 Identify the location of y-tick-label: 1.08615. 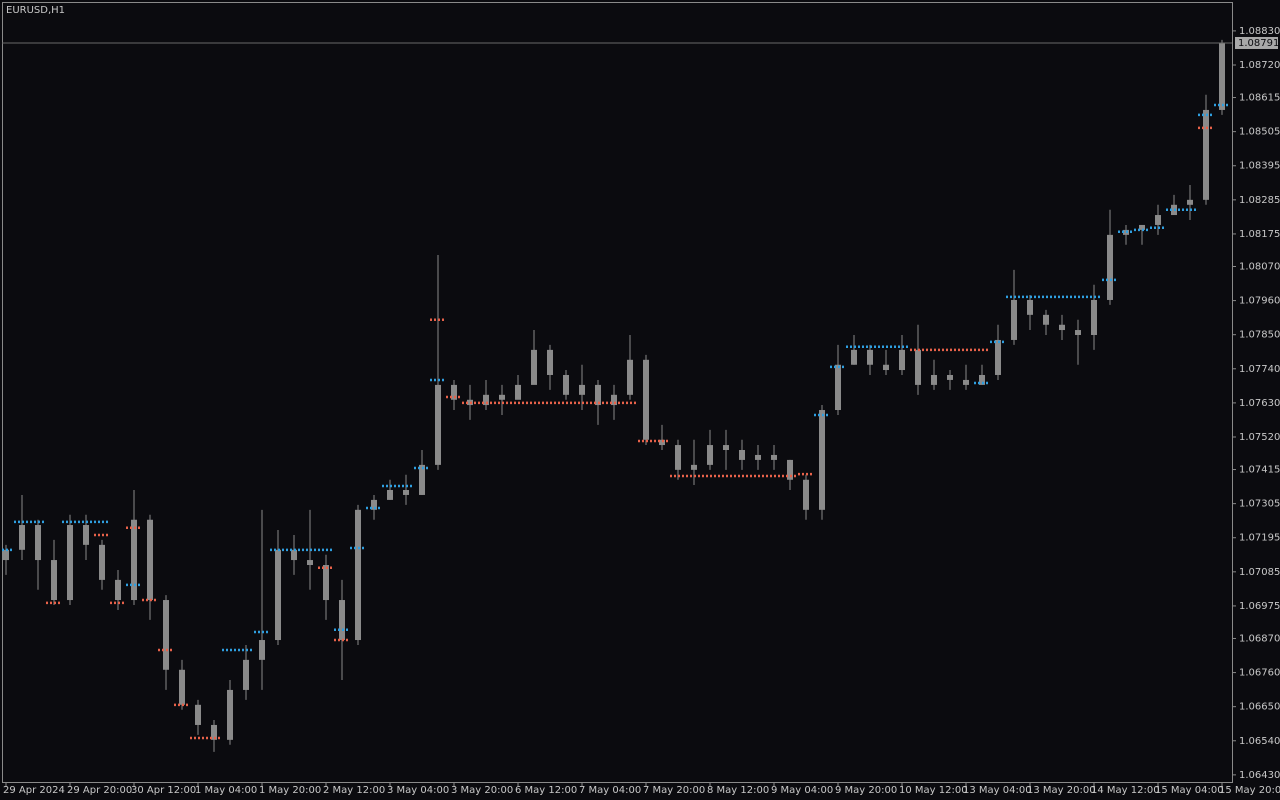
(1259, 98).